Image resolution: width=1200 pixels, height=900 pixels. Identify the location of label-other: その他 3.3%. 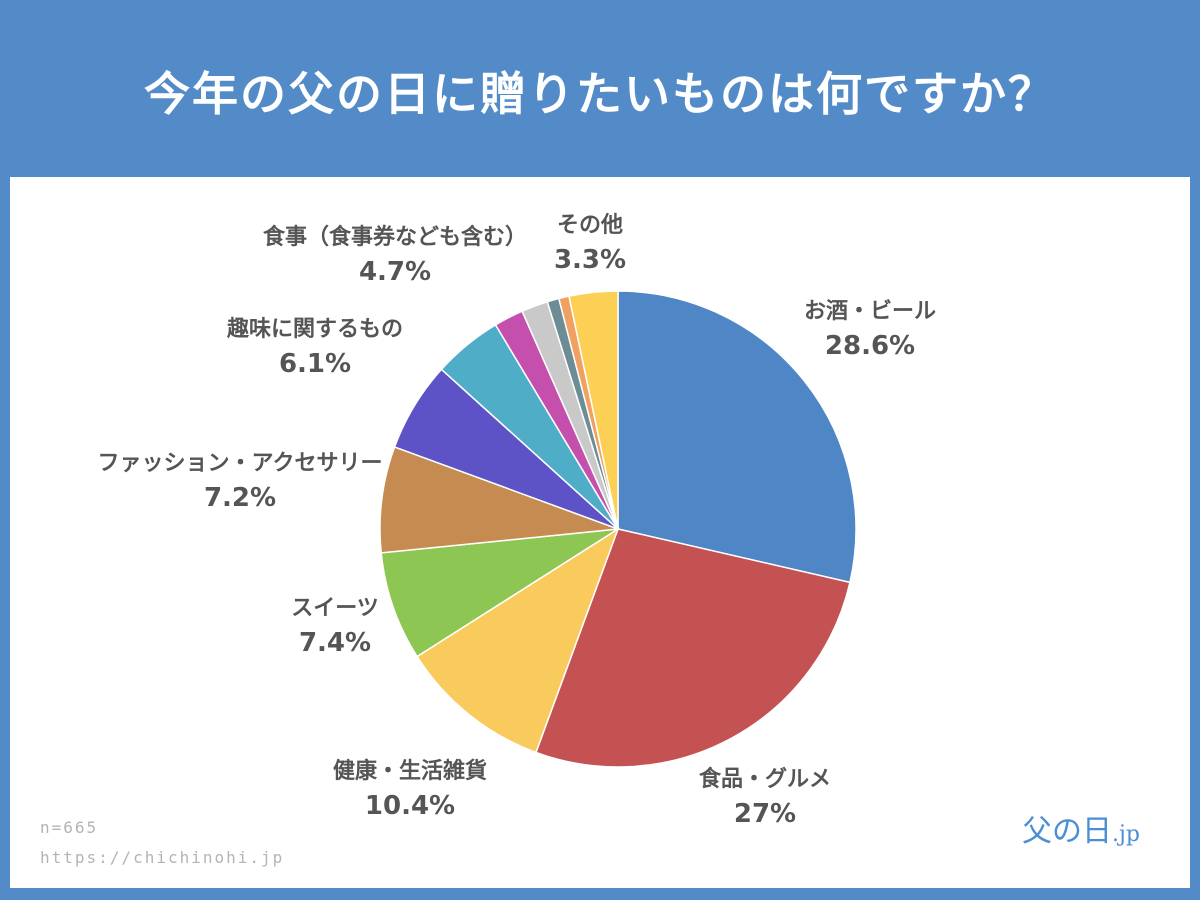
(590, 245).